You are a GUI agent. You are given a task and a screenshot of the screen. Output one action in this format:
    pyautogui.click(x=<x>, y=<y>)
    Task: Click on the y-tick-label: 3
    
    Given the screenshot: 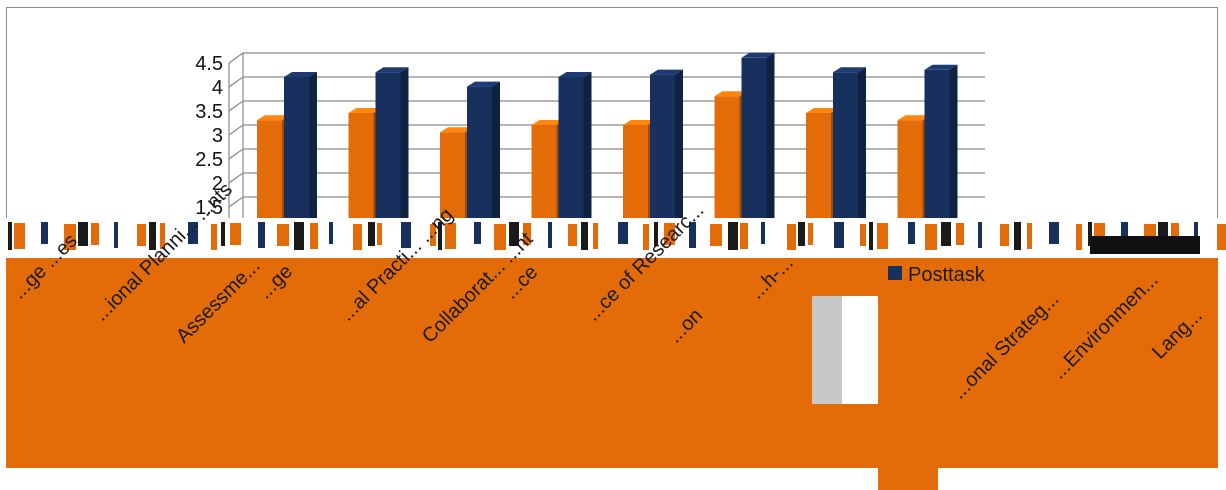 What is the action you would take?
    pyautogui.click(x=217, y=136)
    